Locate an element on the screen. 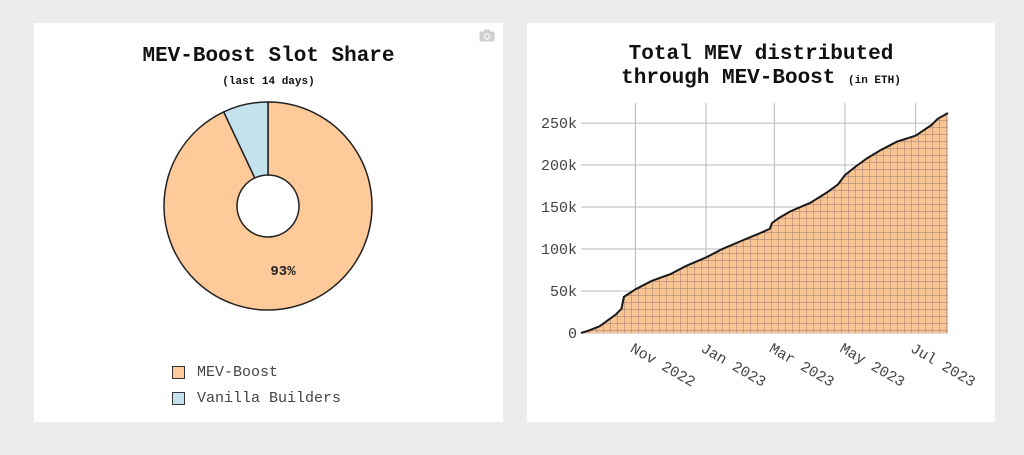  y-tick-label: 50k is located at coordinates (563, 292).